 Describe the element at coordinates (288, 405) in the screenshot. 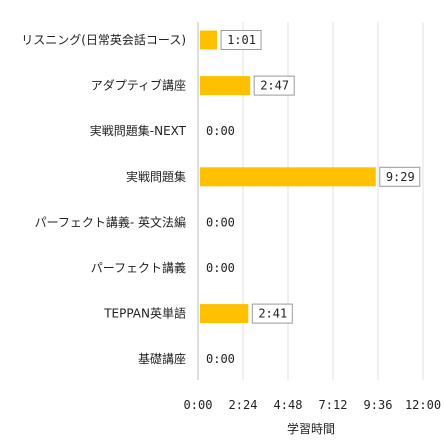

I see `x-tick-label: 4:48` at that location.